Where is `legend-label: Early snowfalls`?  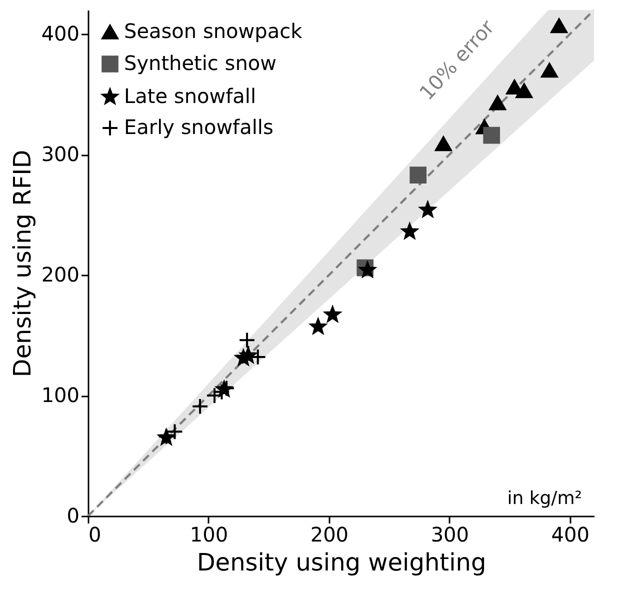 legend-label: Early snowfalls is located at coordinates (199, 127).